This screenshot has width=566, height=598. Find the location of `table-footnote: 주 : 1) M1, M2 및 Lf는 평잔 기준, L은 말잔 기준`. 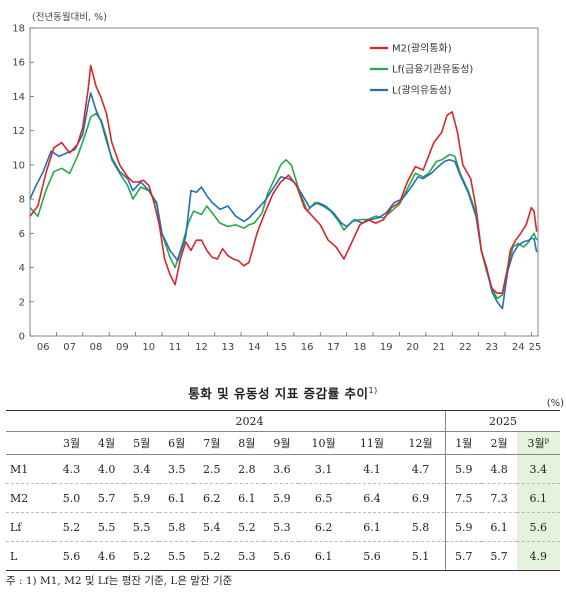

table-footnote: 주 : 1) M1, M2 및 Lf는 평잔 기준, L은 말잔 기준 is located at coordinates (119, 581).